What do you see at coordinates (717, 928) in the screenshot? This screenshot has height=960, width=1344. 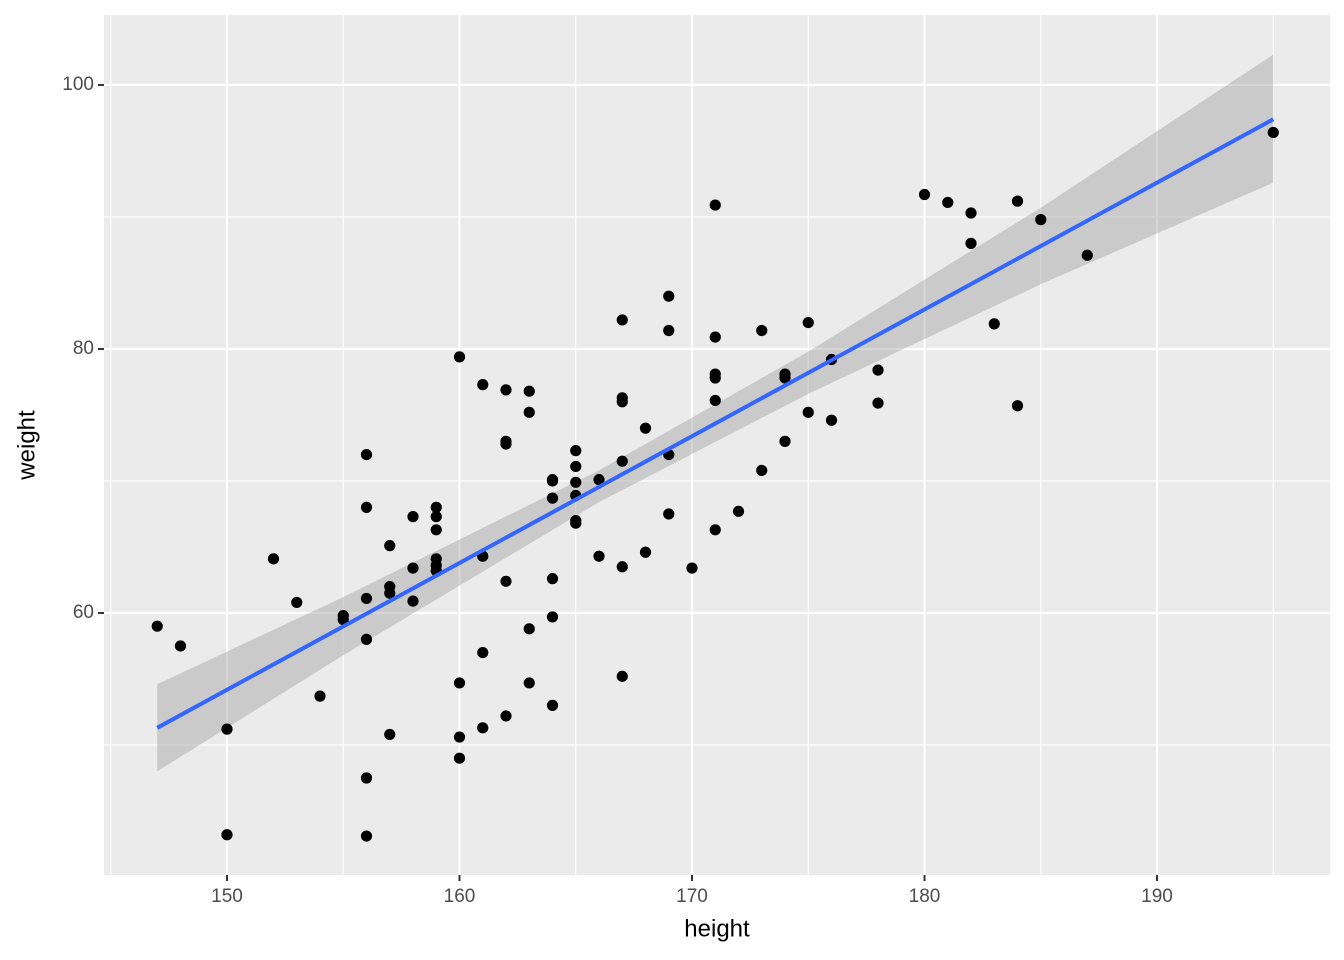 I see `x-axis-title: height` at bounding box center [717, 928].